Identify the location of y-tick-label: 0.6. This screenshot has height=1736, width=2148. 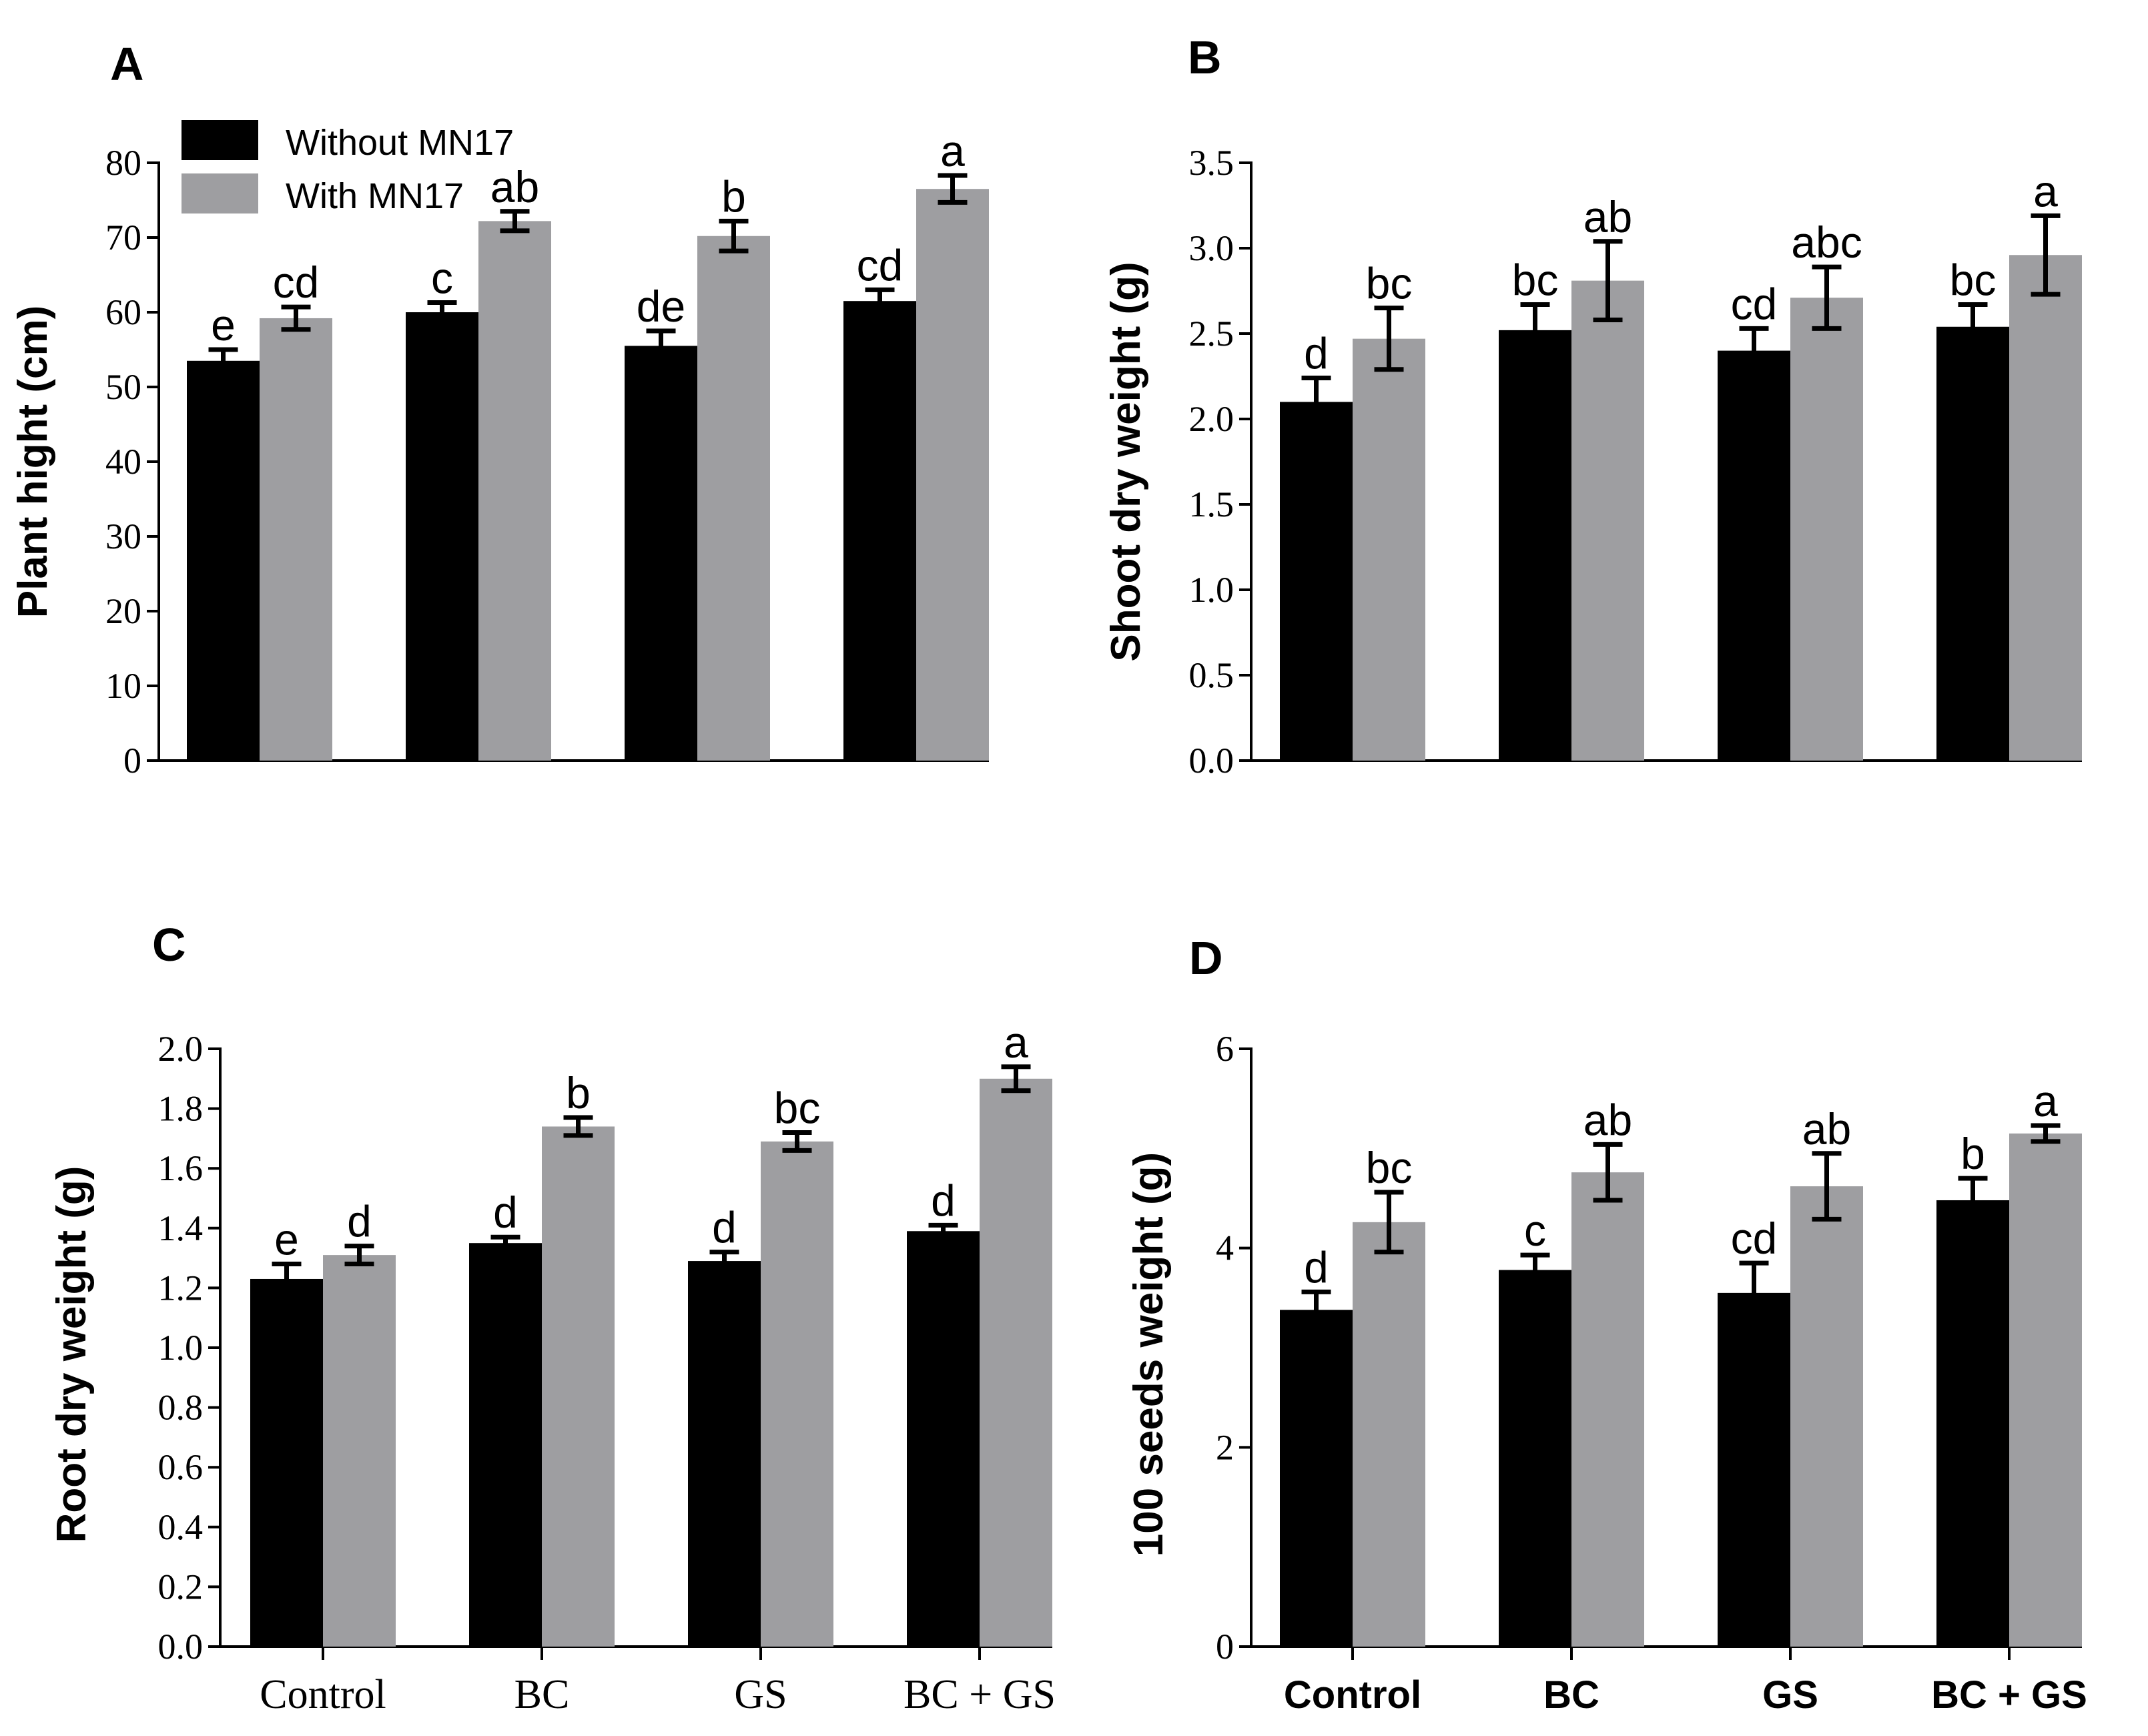
(181, 1467).